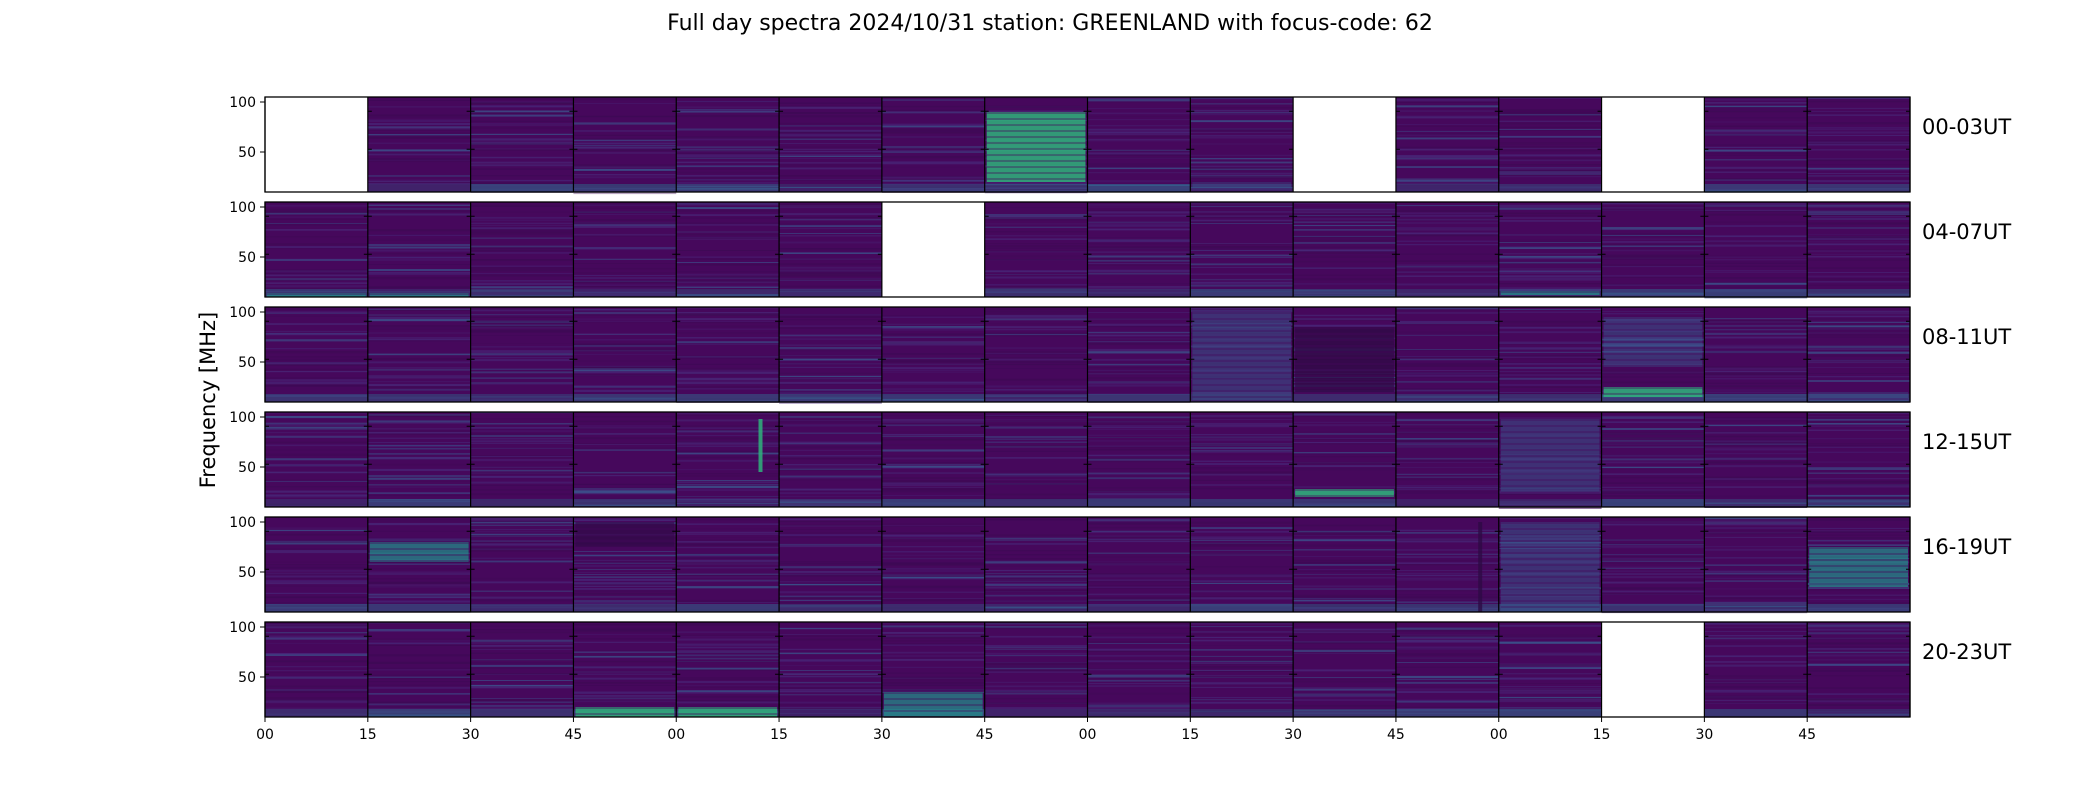 The height and width of the screenshot is (800, 2100). What do you see at coordinates (1242, 356) in the screenshot?
I see `spectral-feature` at bounding box center [1242, 356].